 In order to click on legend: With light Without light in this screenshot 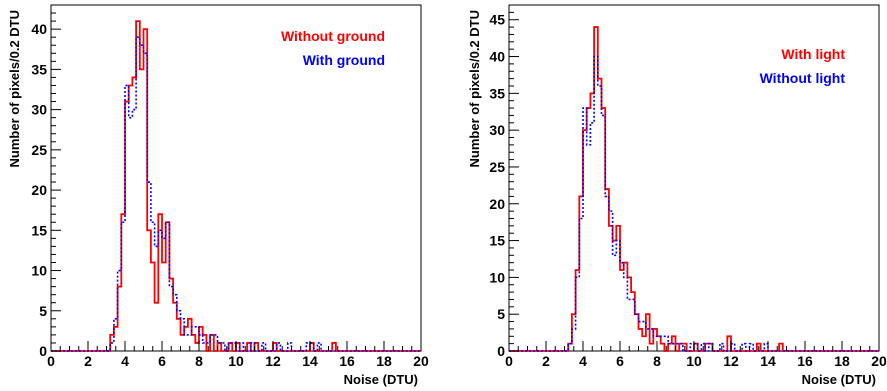, I will do `click(803, 66)`.